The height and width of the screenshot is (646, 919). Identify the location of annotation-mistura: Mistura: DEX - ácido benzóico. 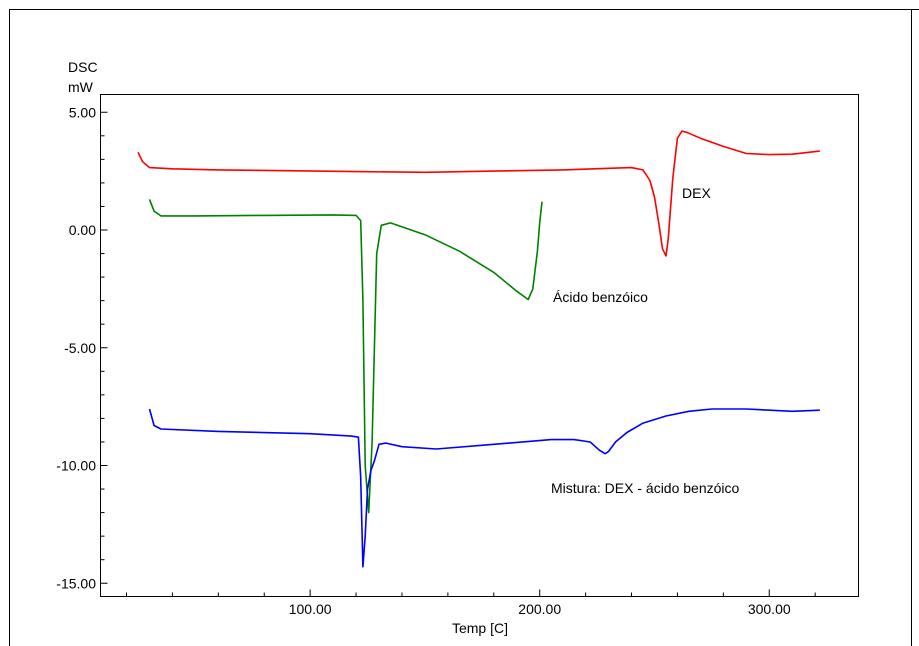
(645, 488).